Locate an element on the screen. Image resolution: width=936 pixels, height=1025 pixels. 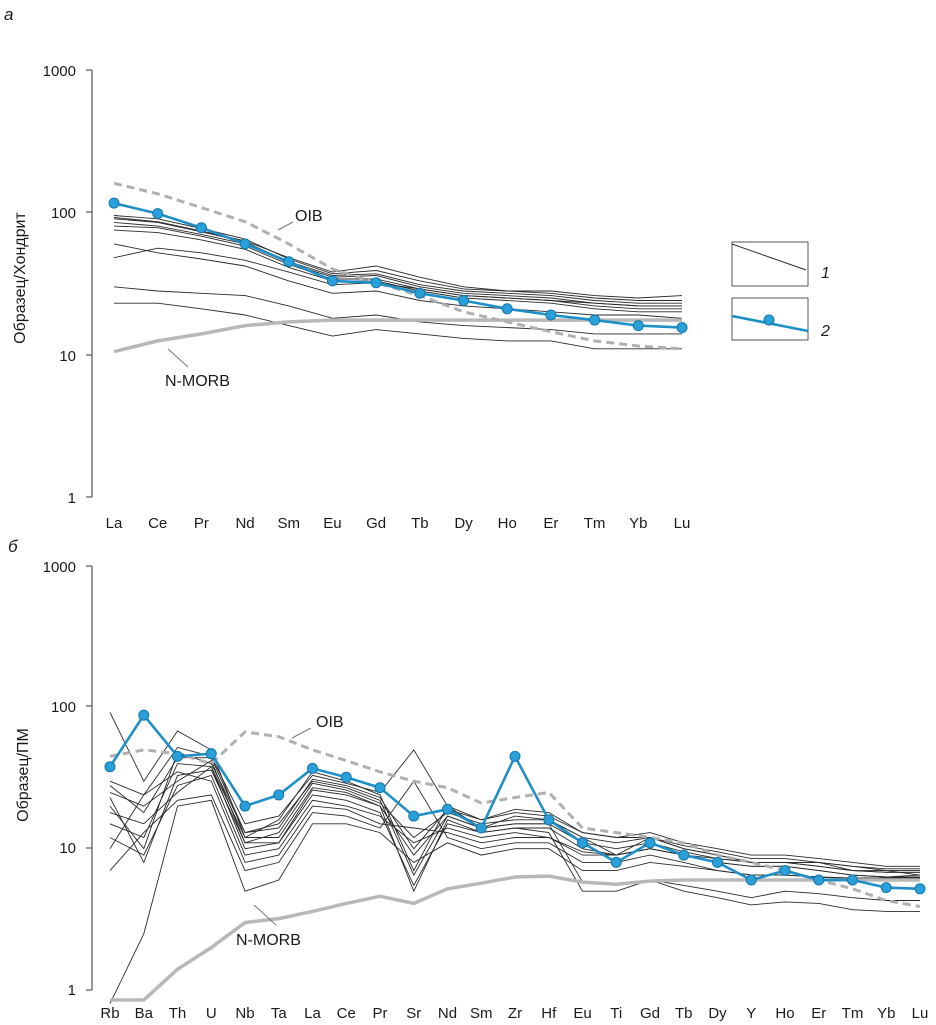
chart-b-x-tick-label: Lu is located at coordinates (920, 1013).